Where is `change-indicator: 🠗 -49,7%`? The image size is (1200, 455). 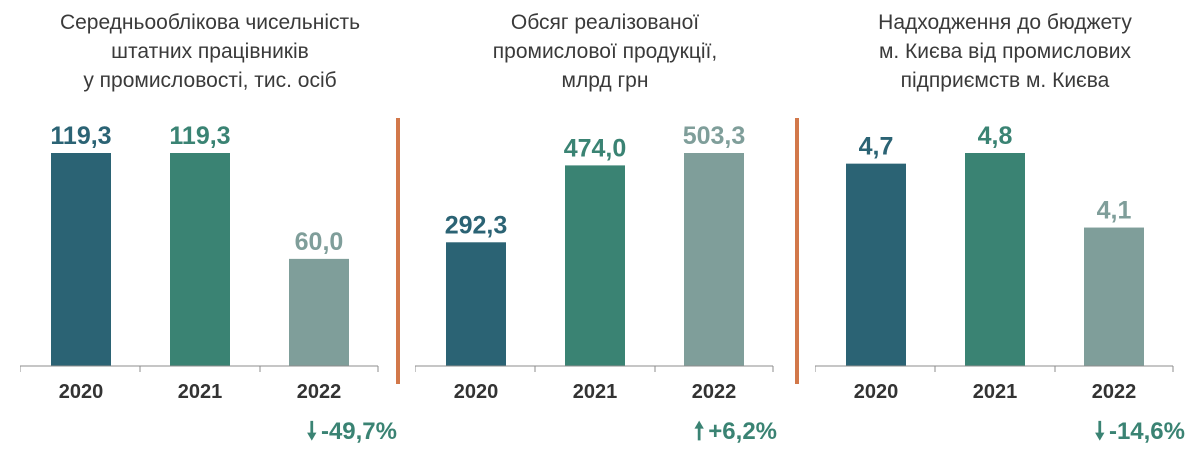 change-indicator: 🠗 -49,7% is located at coordinates (352, 434).